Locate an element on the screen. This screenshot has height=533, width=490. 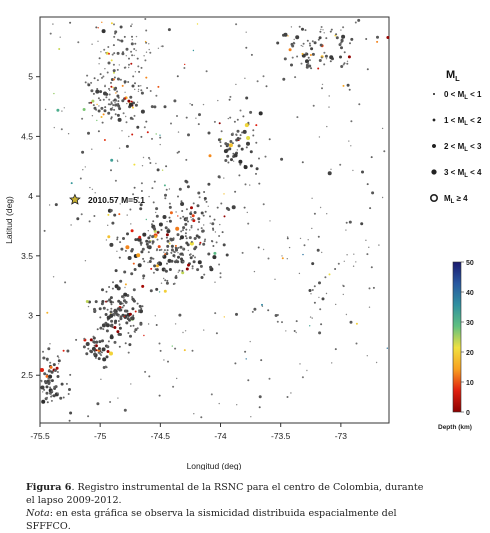
caption-label: Figura 6 is located at coordinates (49, 487).